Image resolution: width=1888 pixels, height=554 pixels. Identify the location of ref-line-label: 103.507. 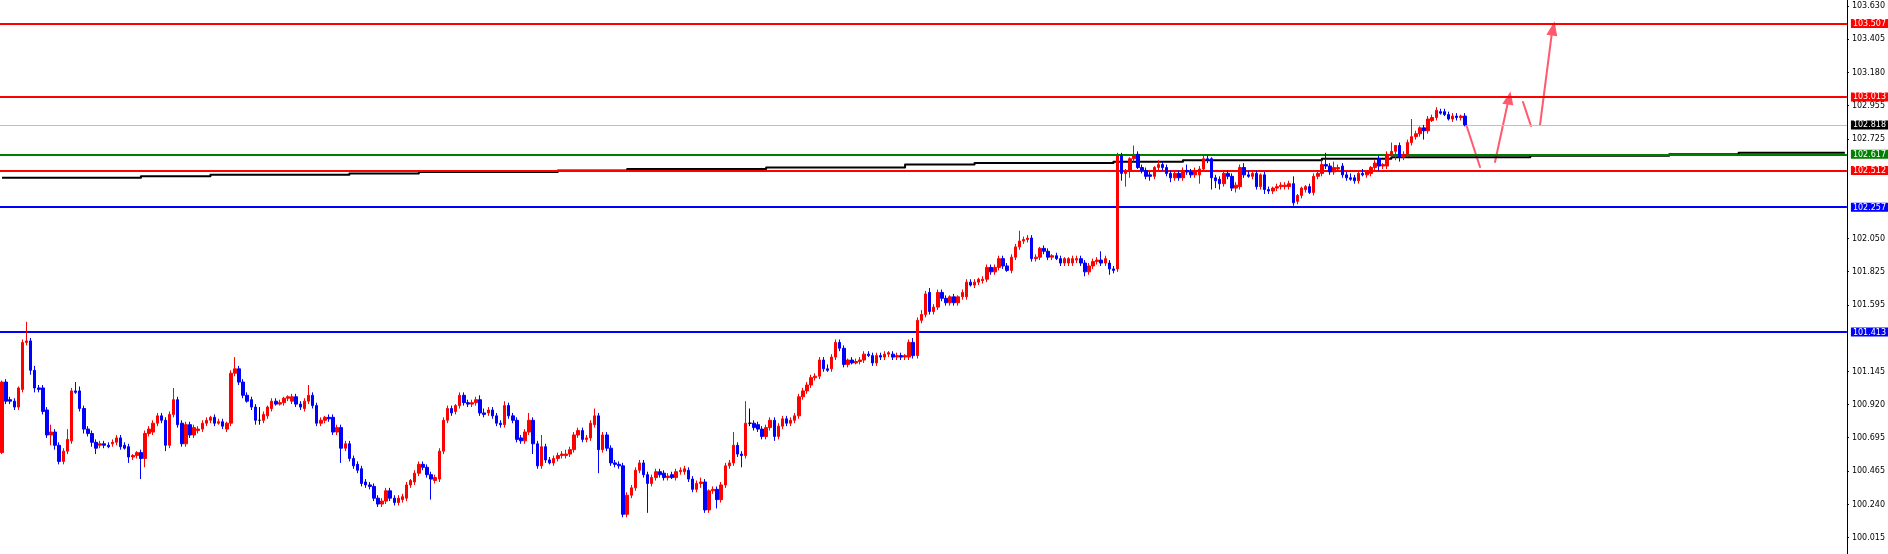
(1869, 24).